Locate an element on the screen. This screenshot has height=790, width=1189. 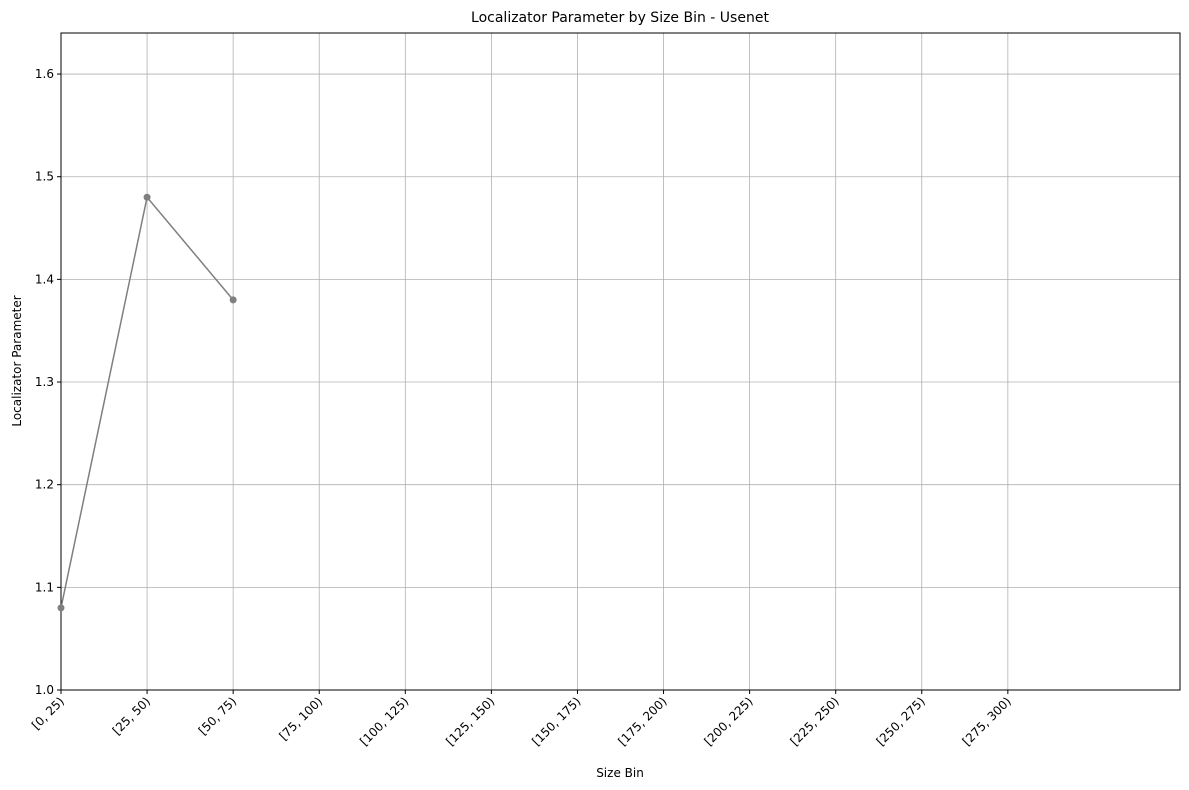
x-tick-label: [150, 175) is located at coordinates (556, 721).